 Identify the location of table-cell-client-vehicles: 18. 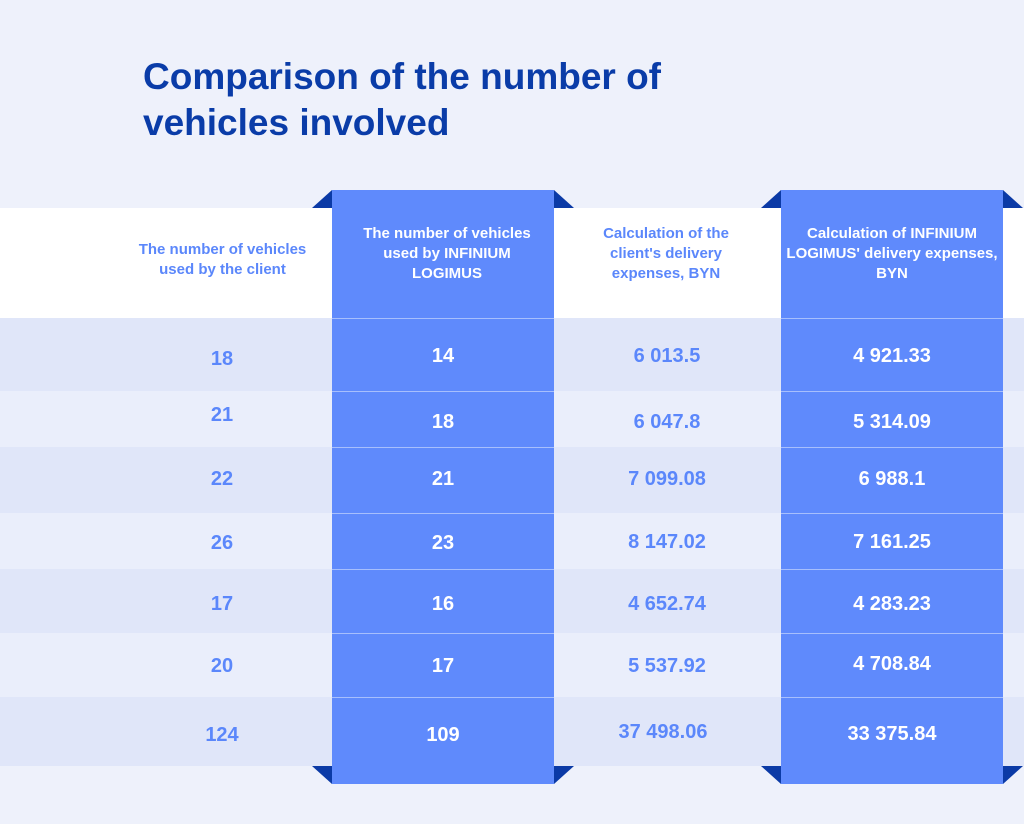
(222, 359).